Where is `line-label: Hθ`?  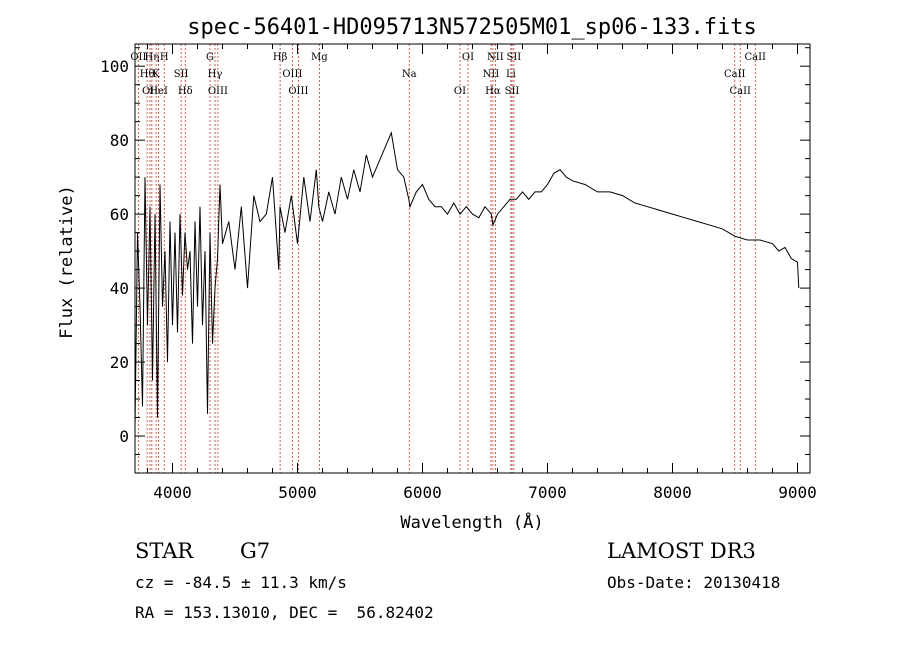 line-label: Hθ is located at coordinates (147, 74).